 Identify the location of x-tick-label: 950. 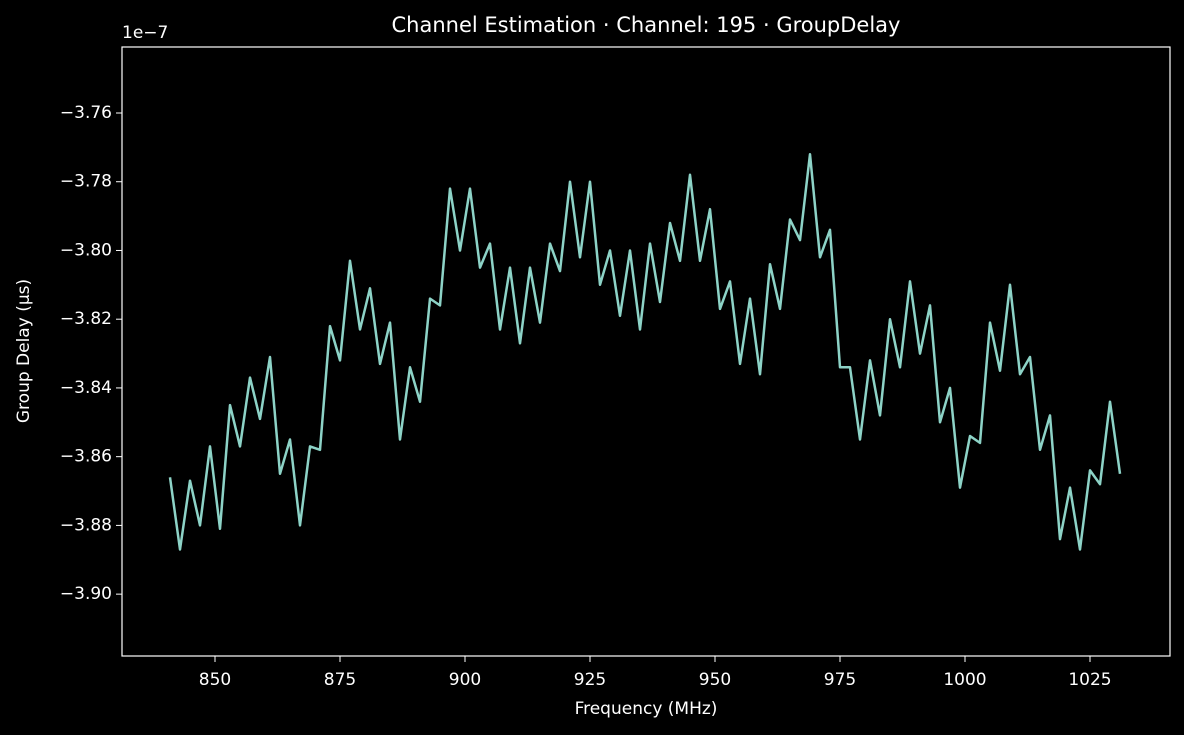
(715, 680).